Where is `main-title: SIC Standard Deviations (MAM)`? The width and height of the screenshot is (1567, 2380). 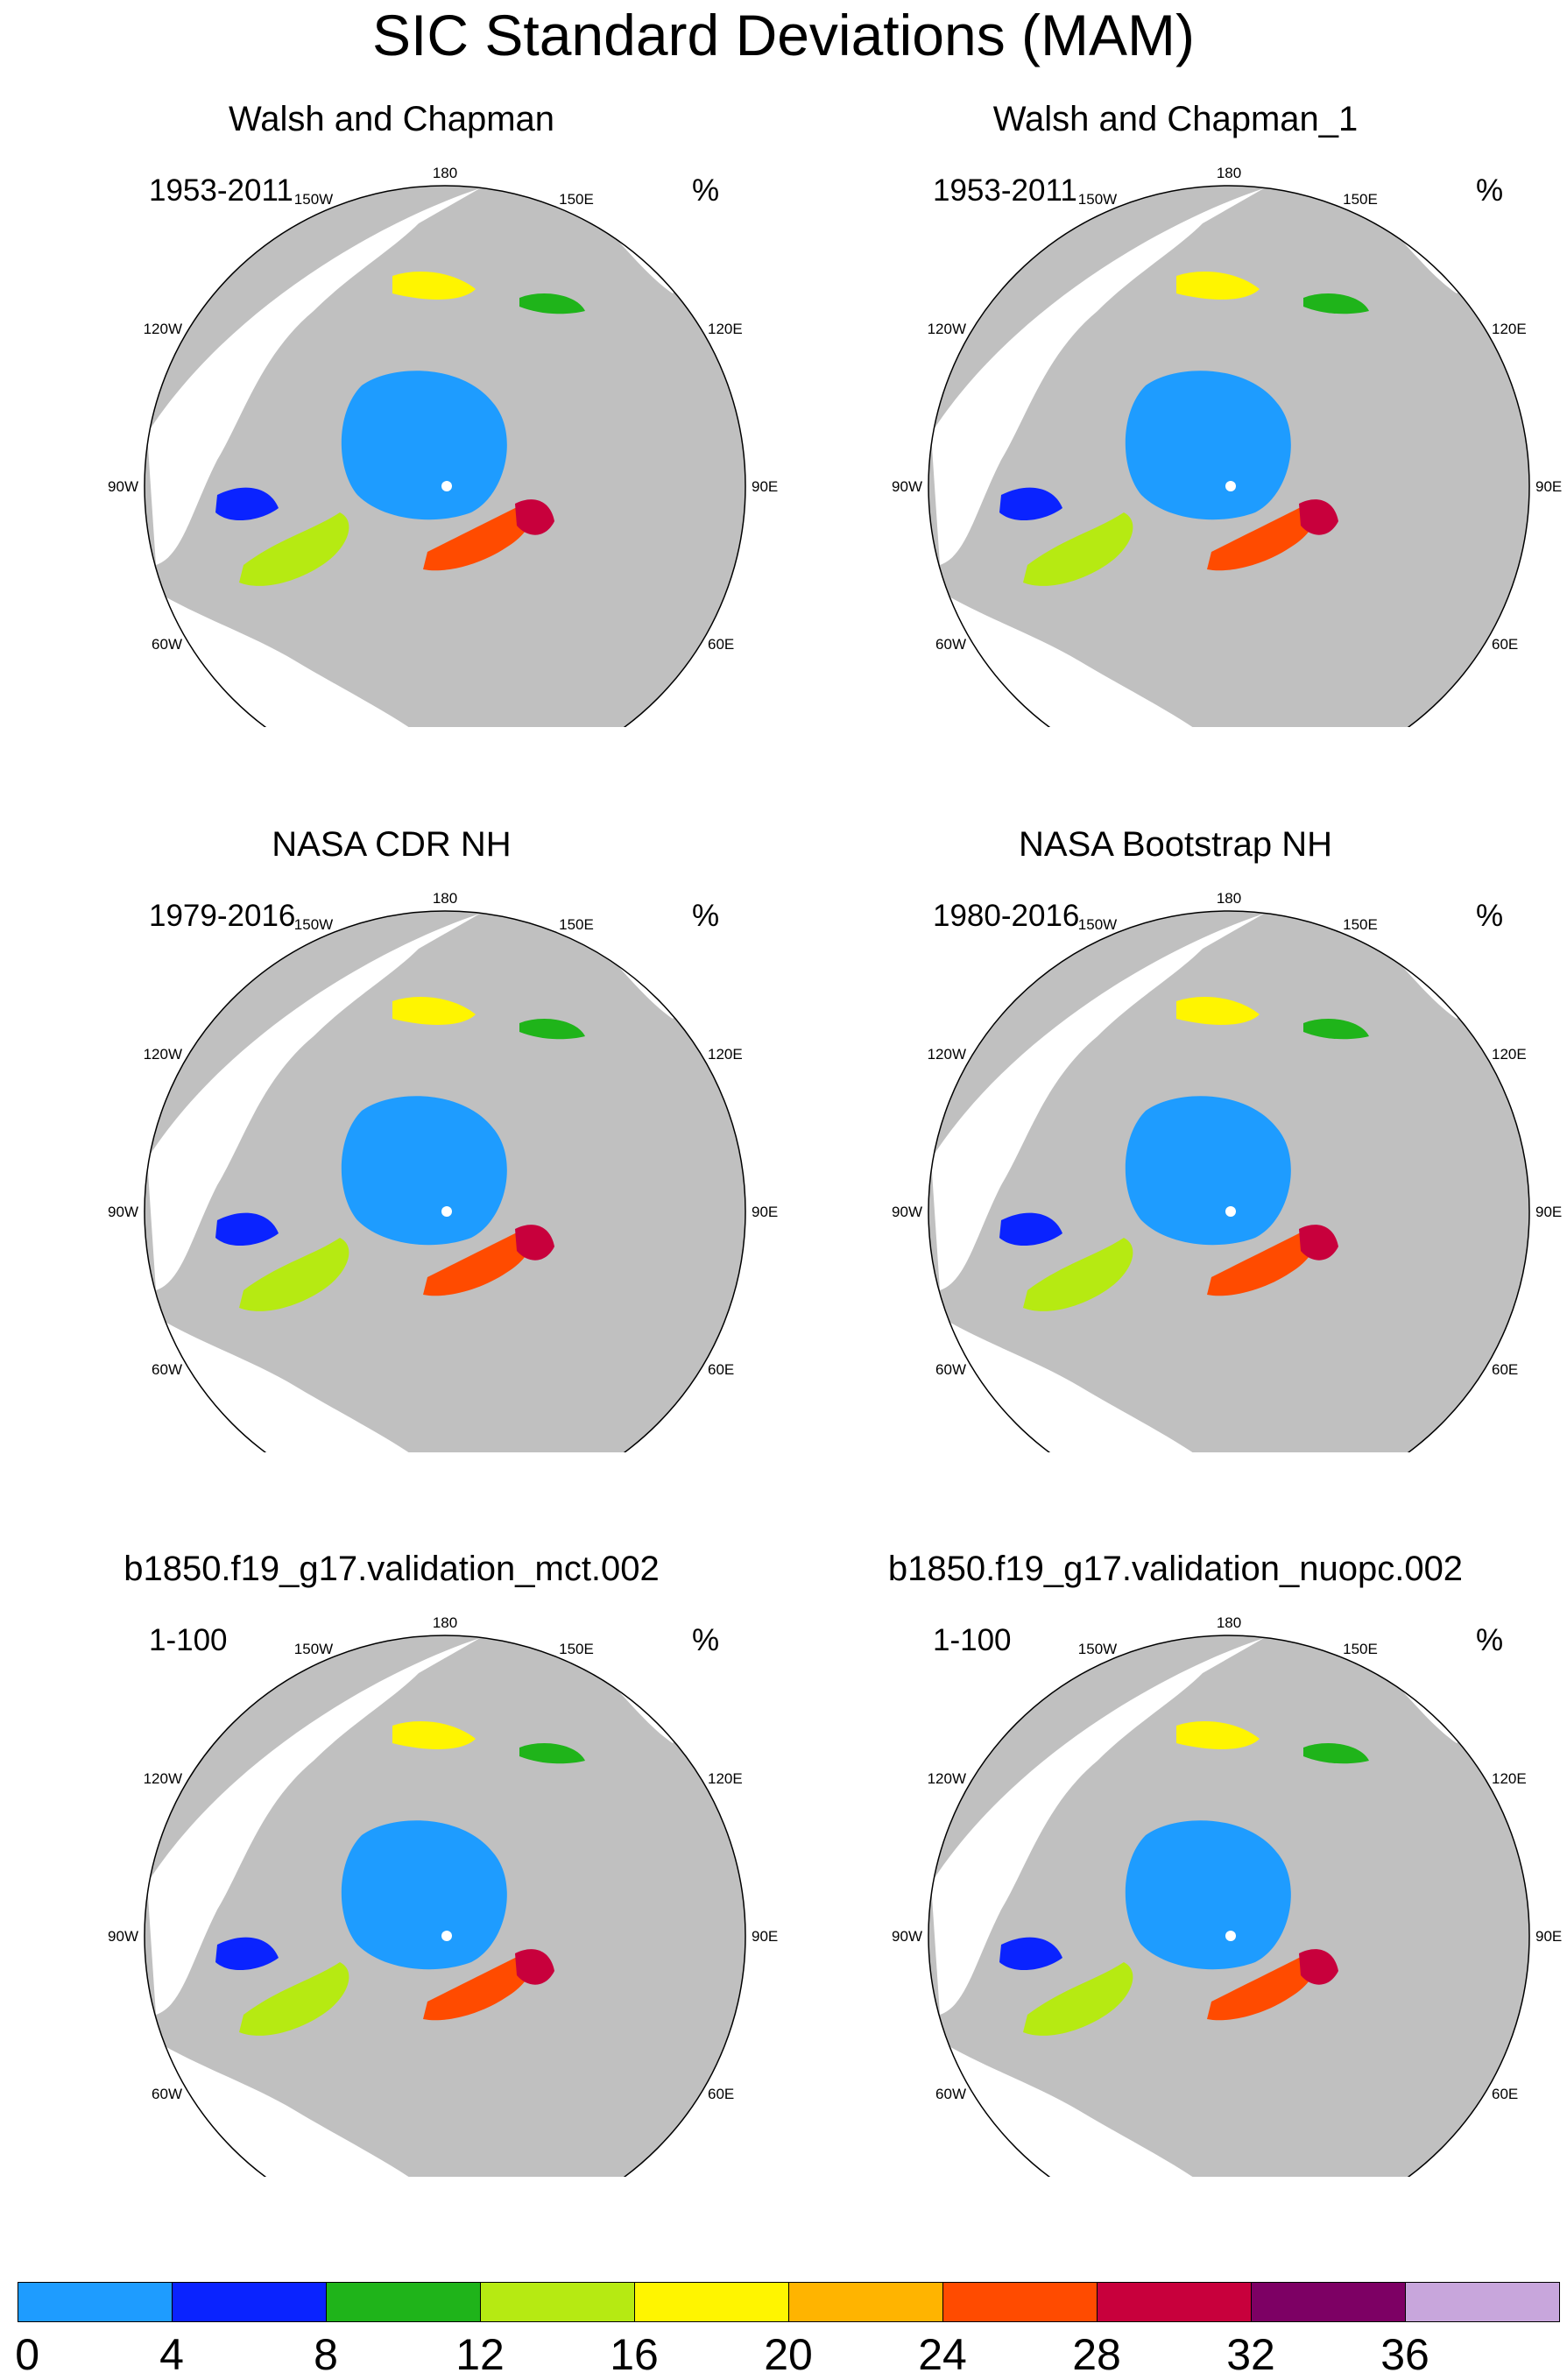
main-title: SIC Standard Deviations (MAM) is located at coordinates (783, 35).